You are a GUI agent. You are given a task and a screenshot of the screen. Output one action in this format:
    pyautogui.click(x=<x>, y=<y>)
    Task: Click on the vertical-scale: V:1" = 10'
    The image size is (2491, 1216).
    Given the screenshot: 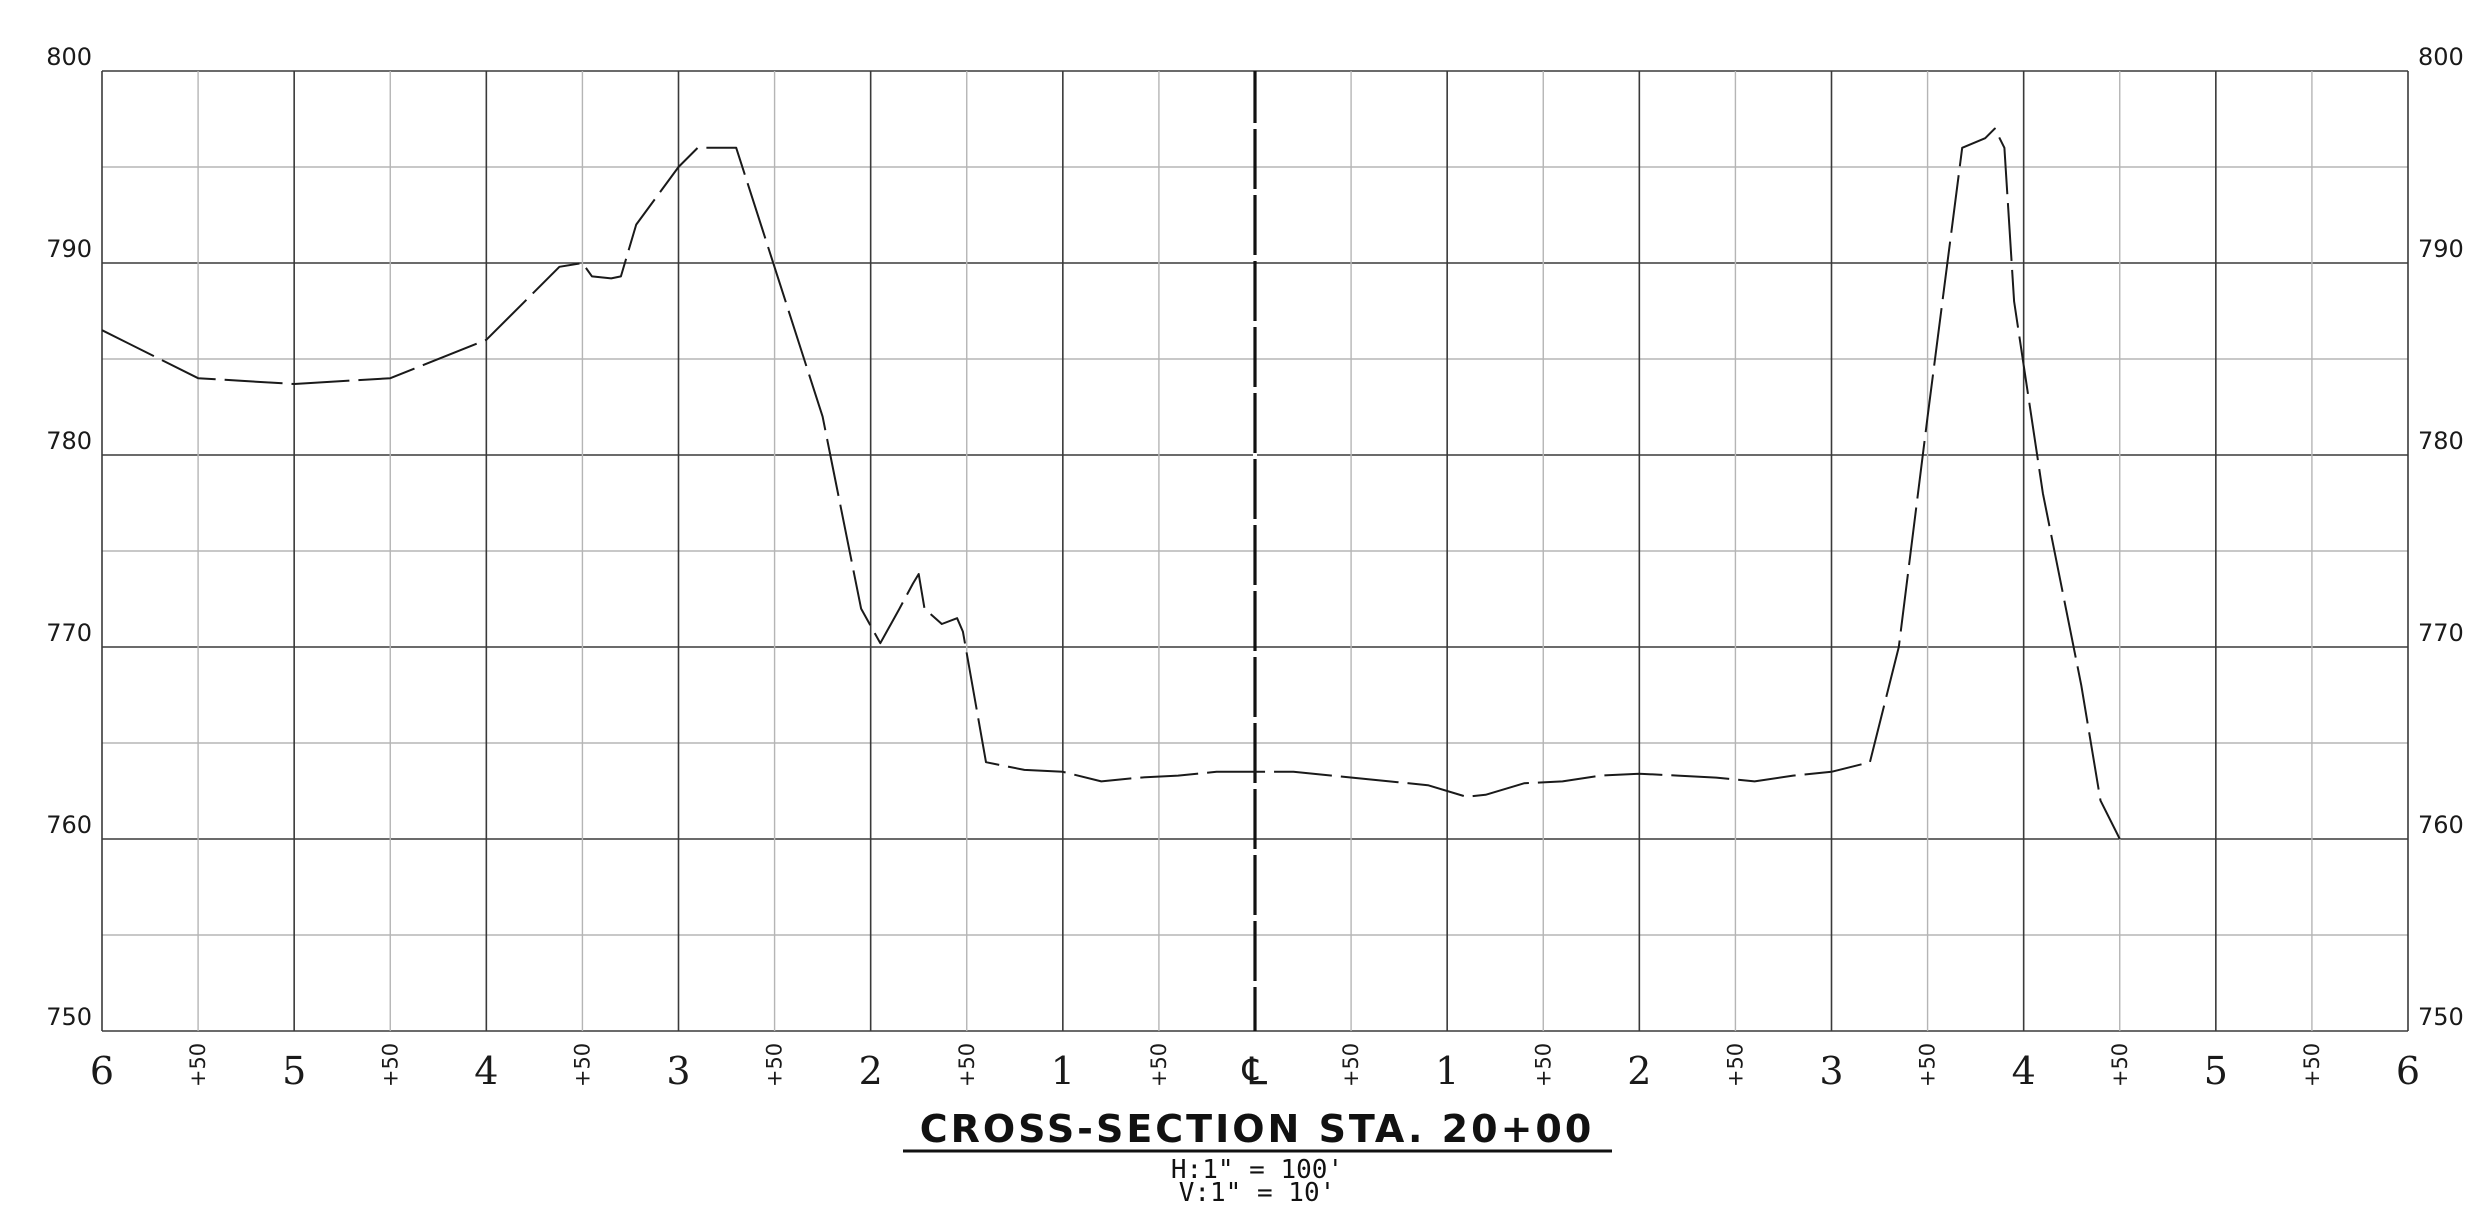 What is the action you would take?
    pyautogui.click(x=1257, y=1193)
    